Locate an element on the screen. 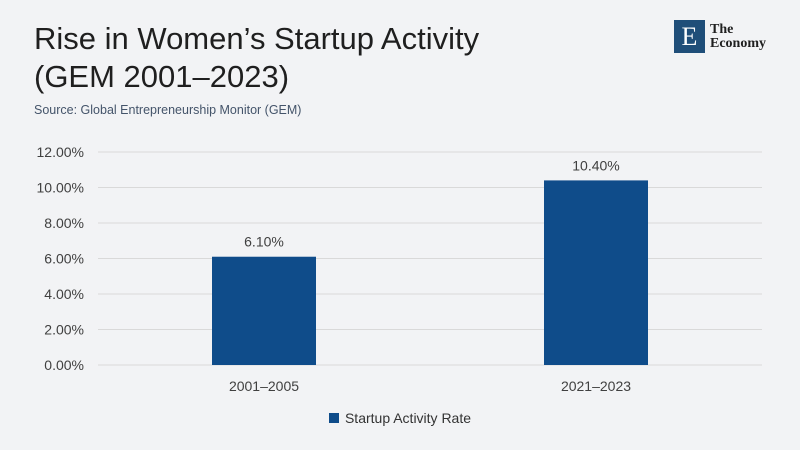  logo-mark: E is located at coordinates (689, 36).